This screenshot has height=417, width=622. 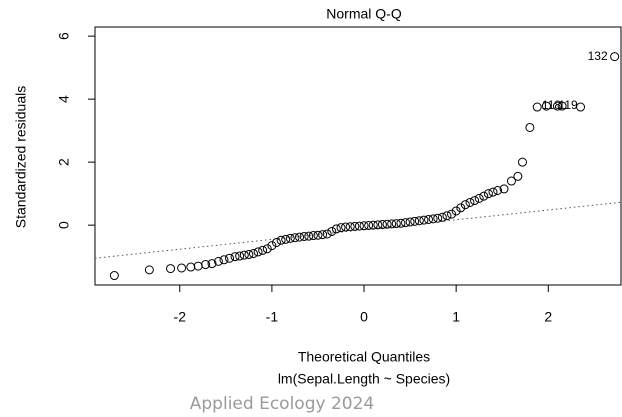 I want to click on reference-line, so click(x=358, y=230).